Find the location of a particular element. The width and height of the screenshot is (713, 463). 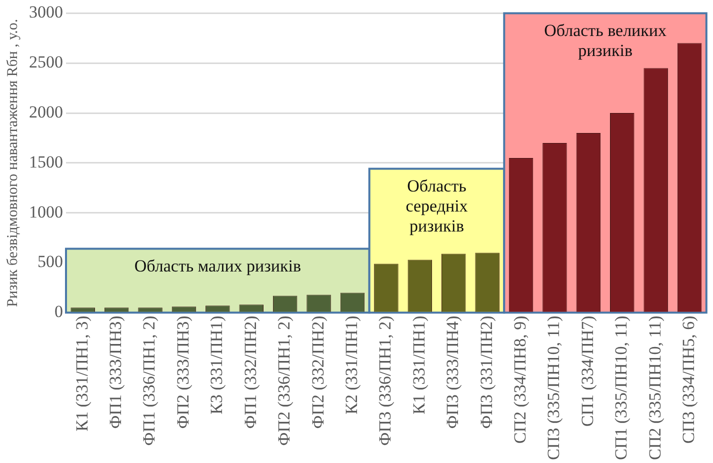

x-tick-label: ФП1 (333/ПН3) is located at coordinates (116, 372).